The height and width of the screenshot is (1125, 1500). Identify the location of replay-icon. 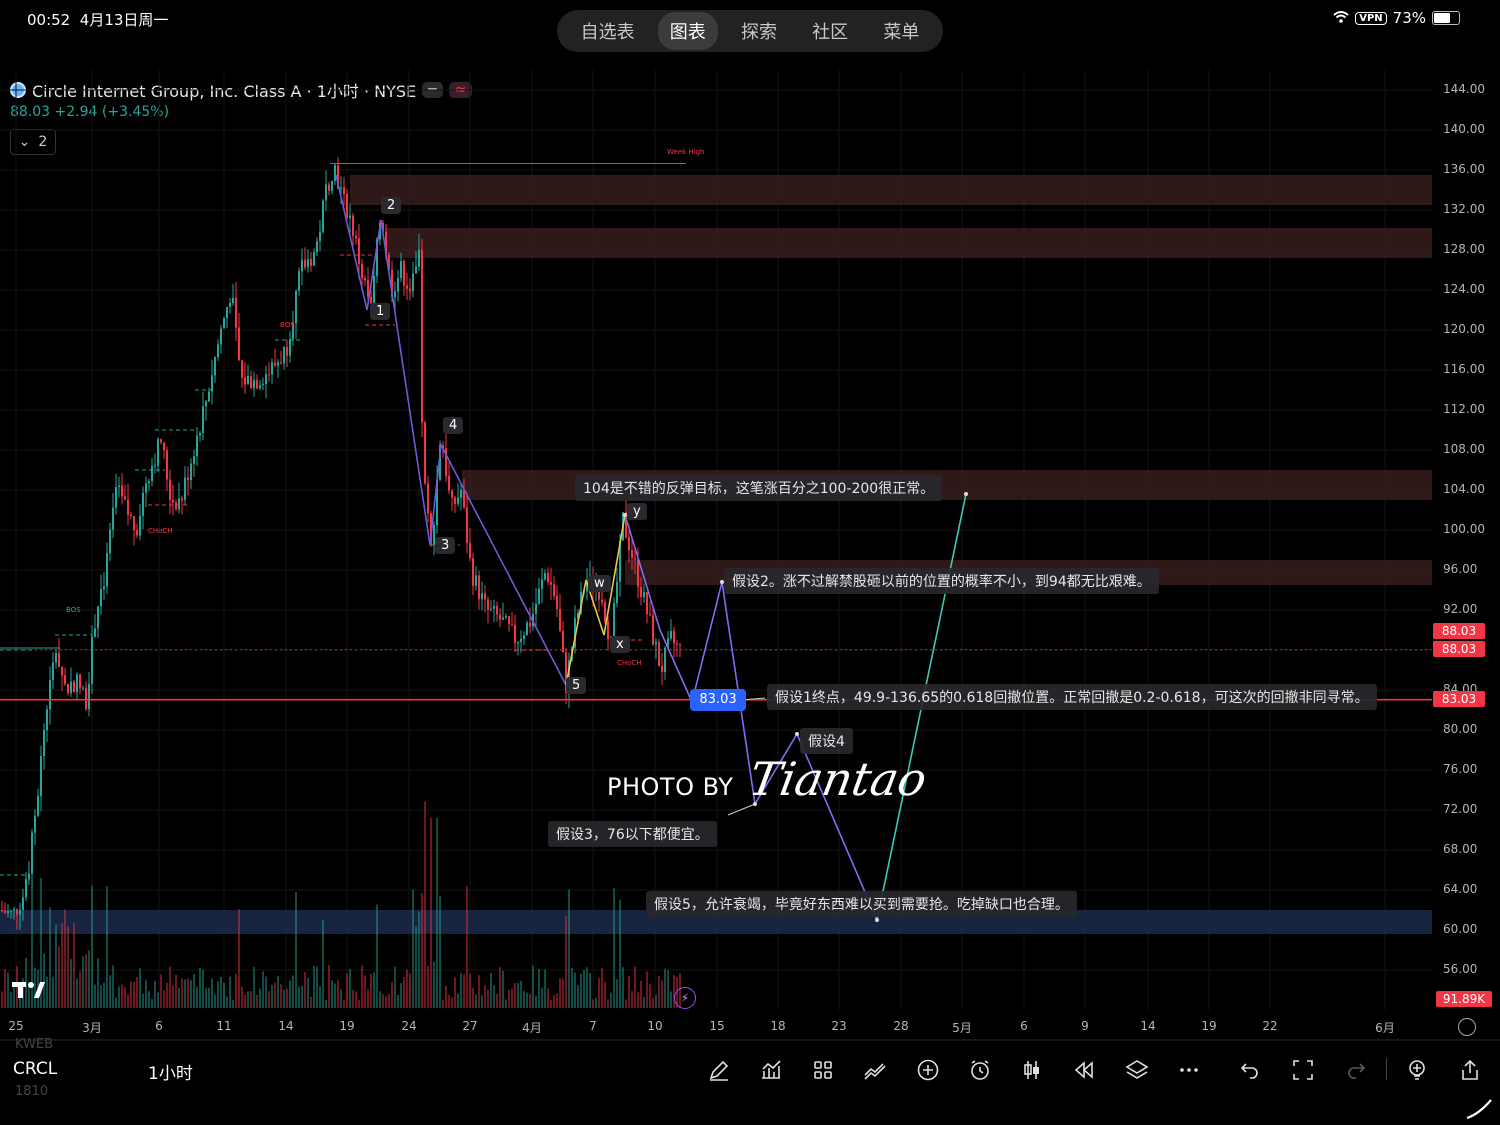
(1084, 1070).